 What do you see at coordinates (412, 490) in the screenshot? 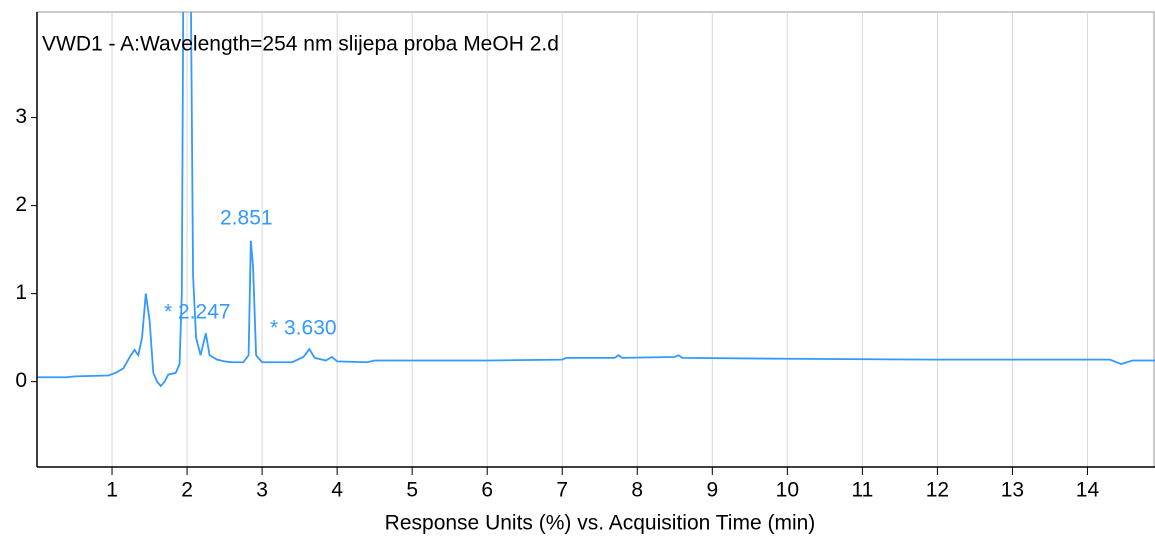
I see `x-tick-label: 5` at bounding box center [412, 490].